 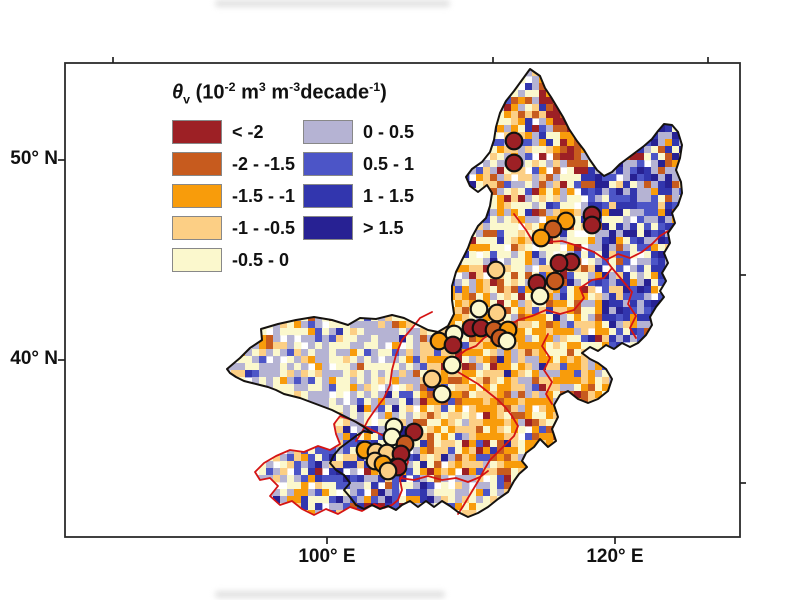 What do you see at coordinates (389, 196) in the screenshot?
I see `legend-label: 1 - 1.5` at bounding box center [389, 196].